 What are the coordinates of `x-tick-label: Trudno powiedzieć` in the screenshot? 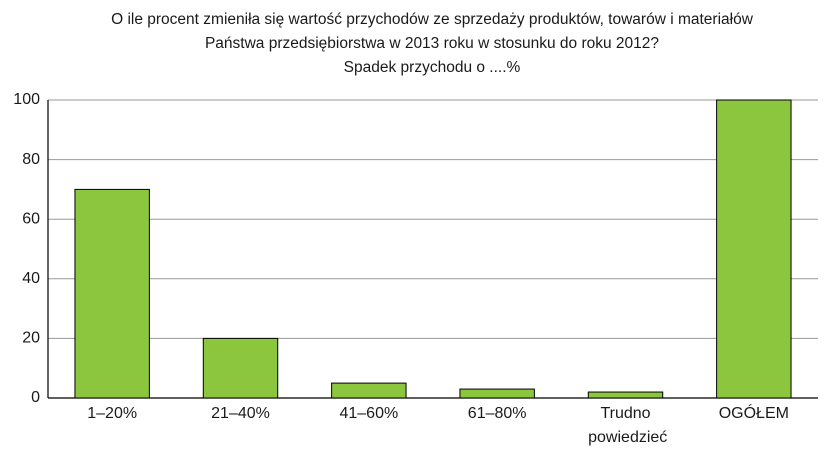 It's located at (626, 425).